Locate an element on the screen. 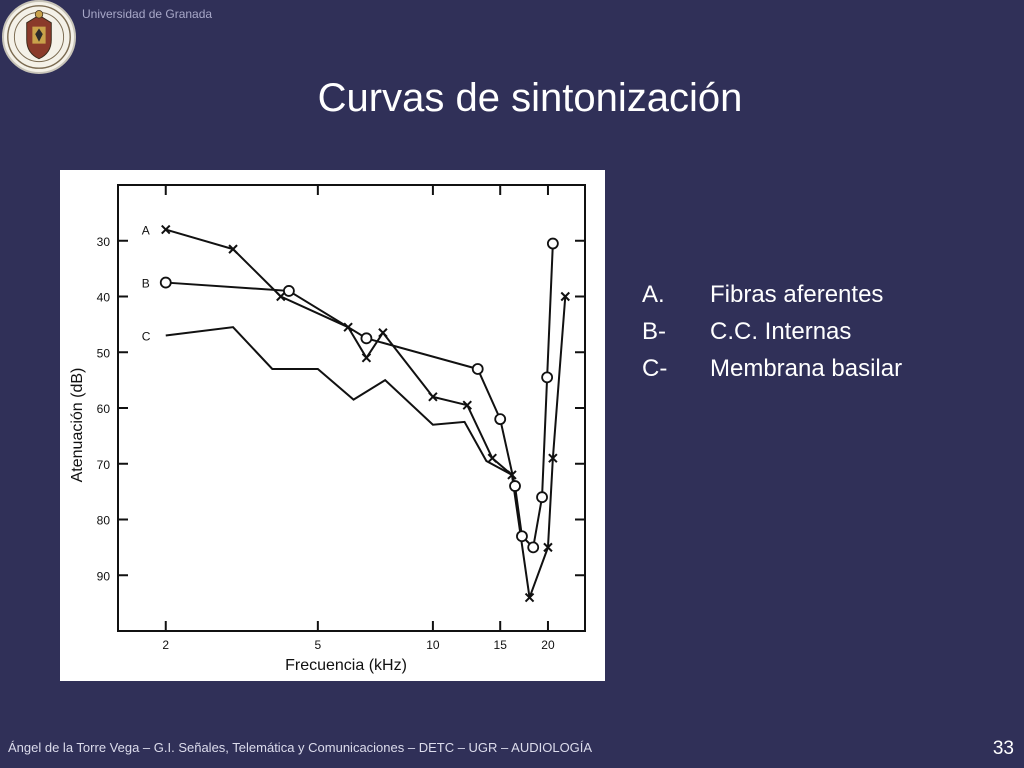  legend-item-c: C- Membrana basilar is located at coordinates (772, 373).